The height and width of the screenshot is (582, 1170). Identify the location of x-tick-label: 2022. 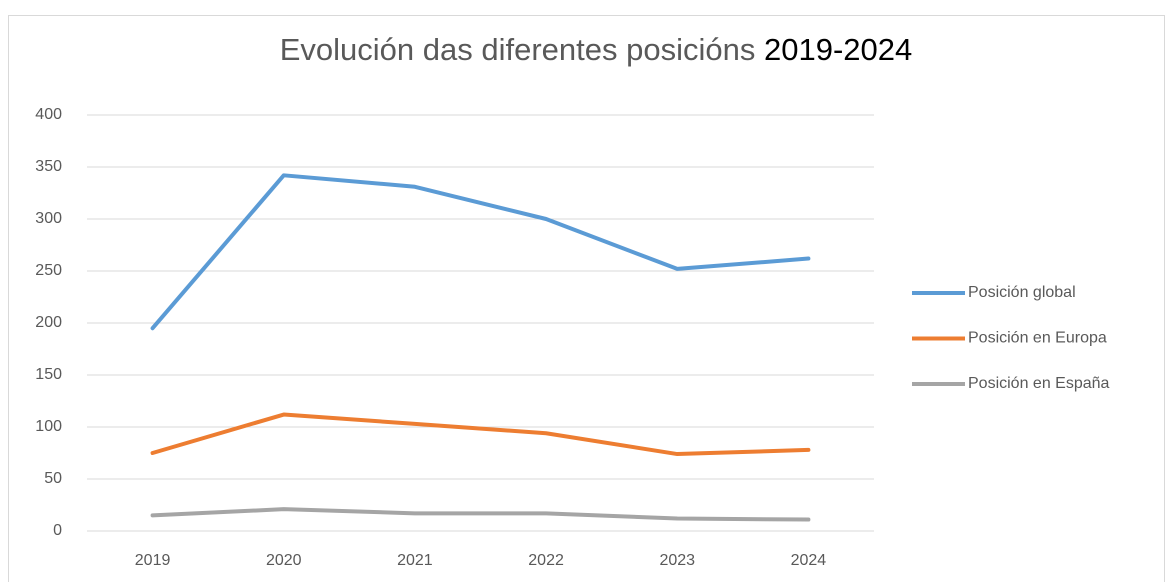
(546, 560).